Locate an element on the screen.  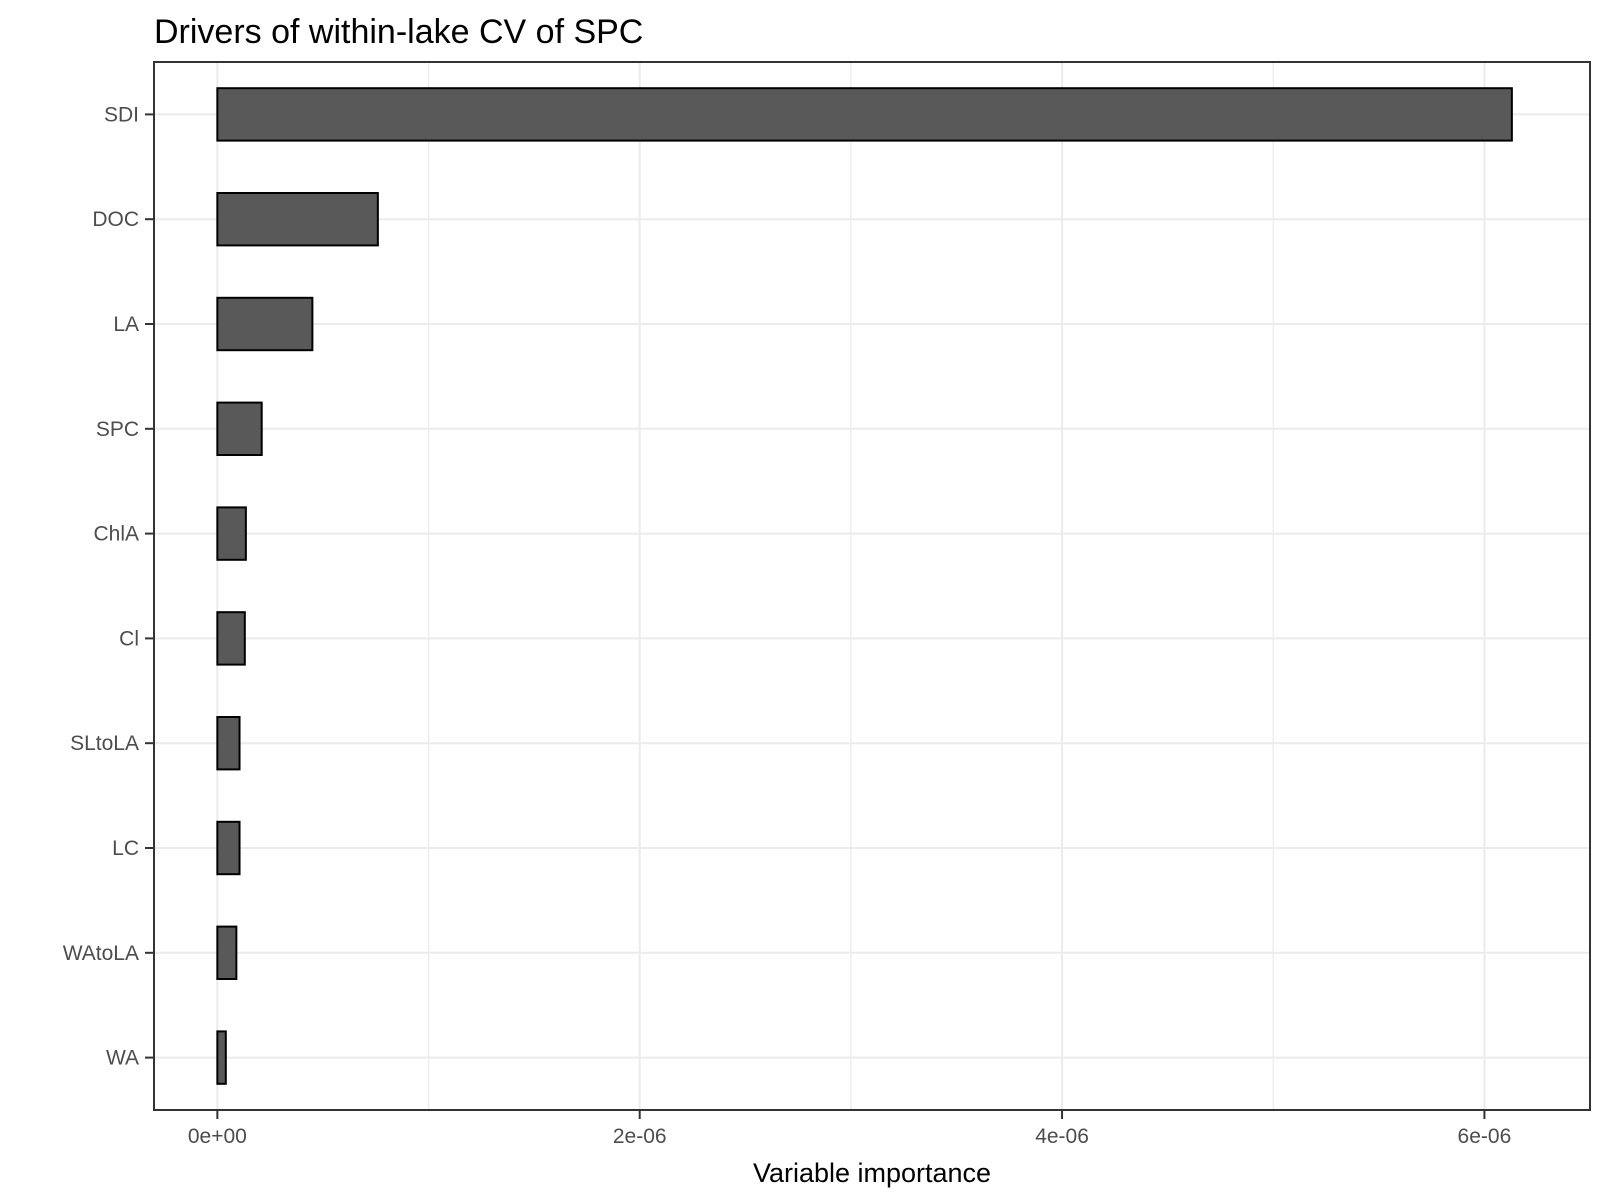
y-tick-label: LC is located at coordinates (125, 848).